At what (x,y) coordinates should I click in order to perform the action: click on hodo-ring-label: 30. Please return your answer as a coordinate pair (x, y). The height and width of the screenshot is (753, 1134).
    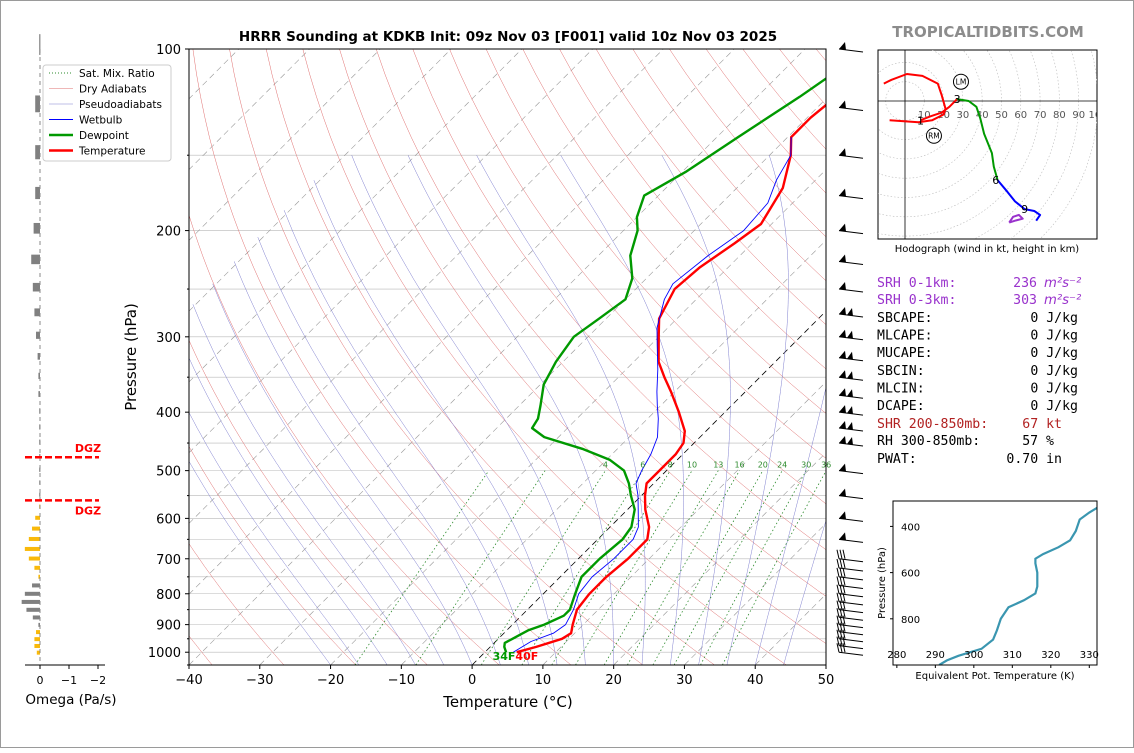
    Looking at the image, I should click on (963, 115).